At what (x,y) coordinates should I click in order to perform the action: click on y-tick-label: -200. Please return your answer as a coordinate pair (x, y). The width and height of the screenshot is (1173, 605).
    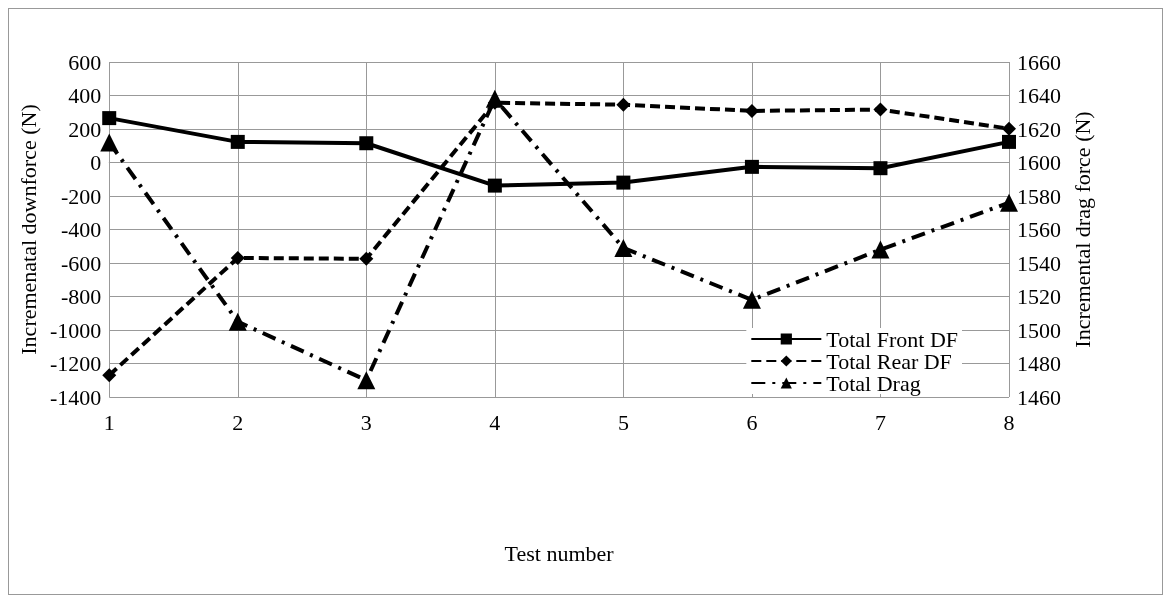
    Looking at the image, I should click on (81, 196).